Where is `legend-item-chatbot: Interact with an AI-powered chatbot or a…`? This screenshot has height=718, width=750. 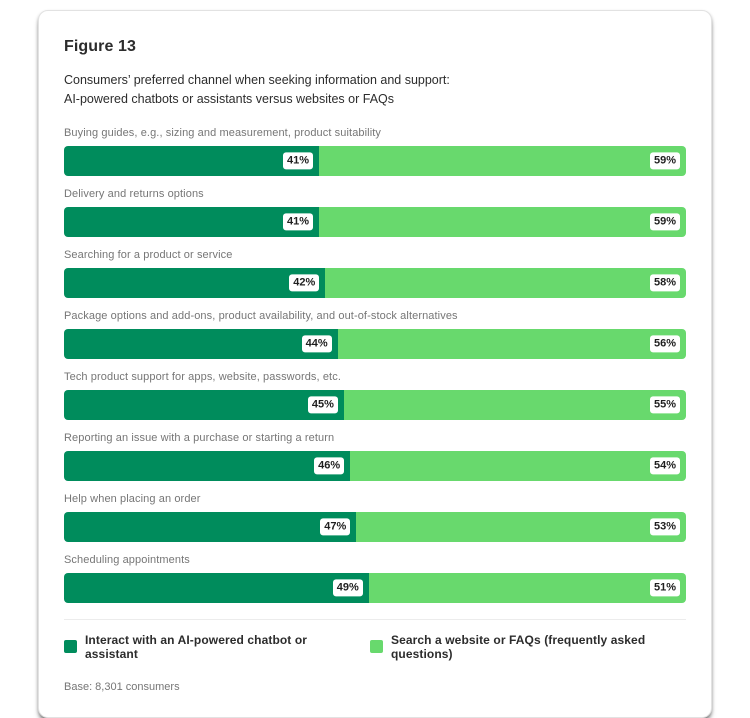
legend-item-chatbot: Interact with an AI-powered chatbot or a… is located at coordinates (203, 647).